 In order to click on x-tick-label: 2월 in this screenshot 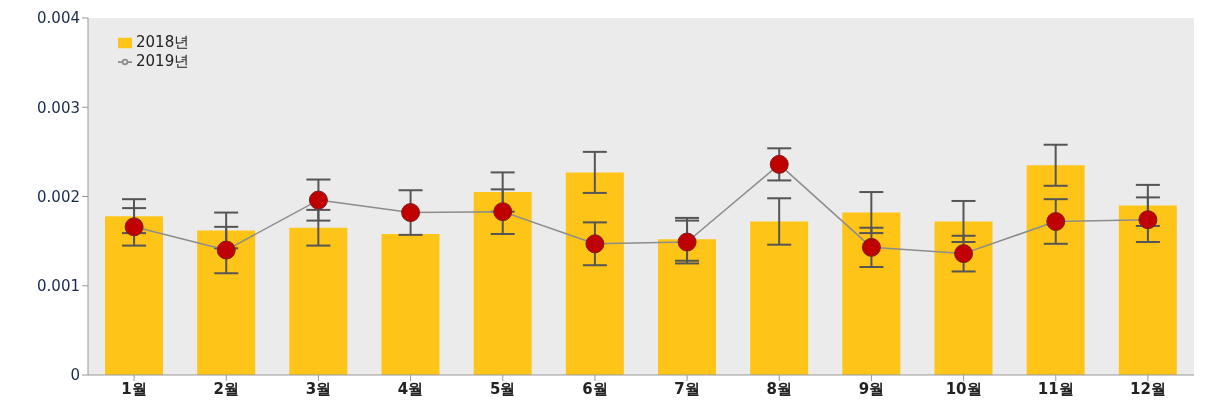, I will do `click(226, 388)`.